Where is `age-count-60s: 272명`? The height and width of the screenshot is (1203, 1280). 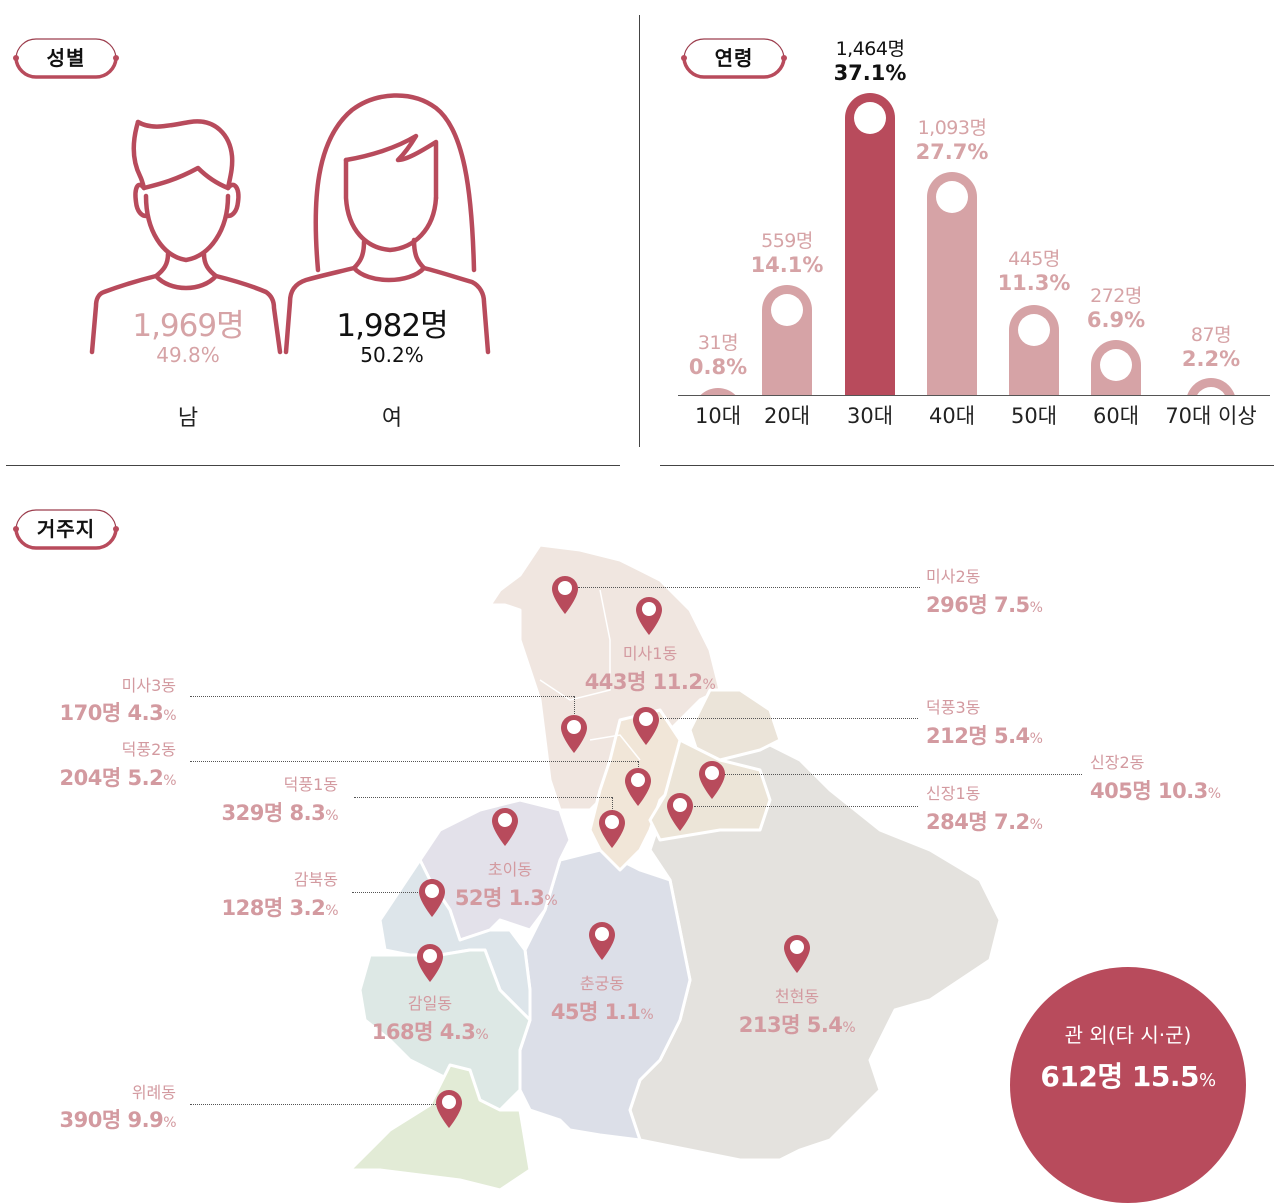 age-count-60s: 272명 is located at coordinates (1116, 296).